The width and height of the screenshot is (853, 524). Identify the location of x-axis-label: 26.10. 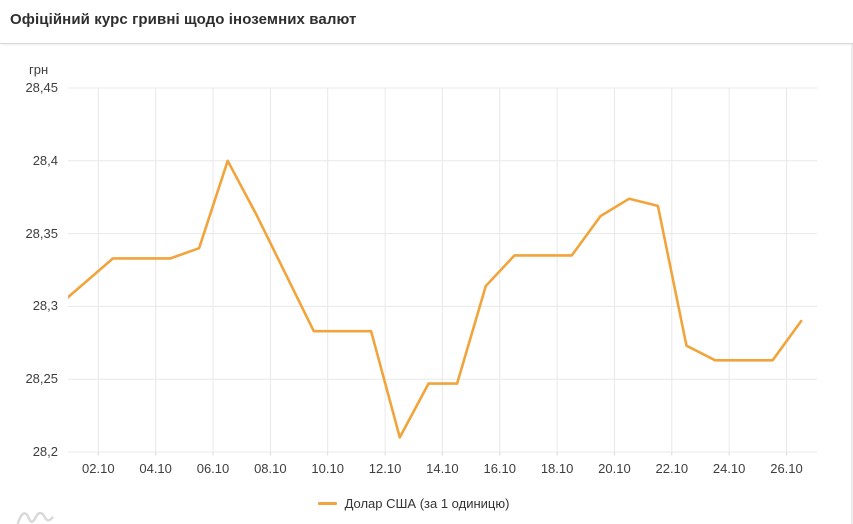
(786, 468).